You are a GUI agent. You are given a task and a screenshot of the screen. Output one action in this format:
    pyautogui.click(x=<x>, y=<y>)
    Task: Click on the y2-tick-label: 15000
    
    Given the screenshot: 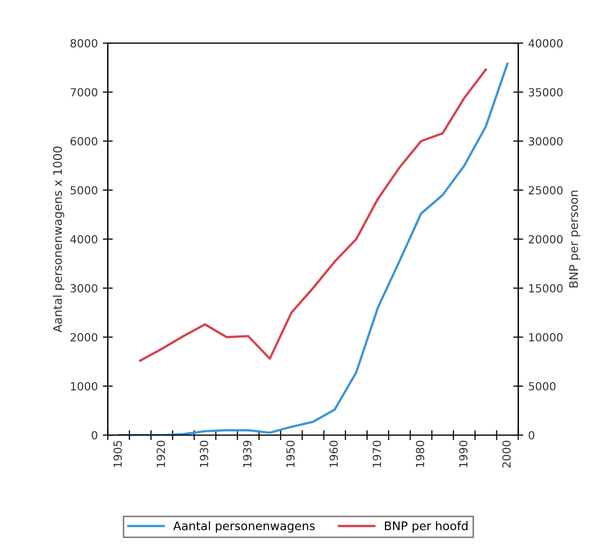 What is the action you would take?
    pyautogui.click(x=546, y=288)
    